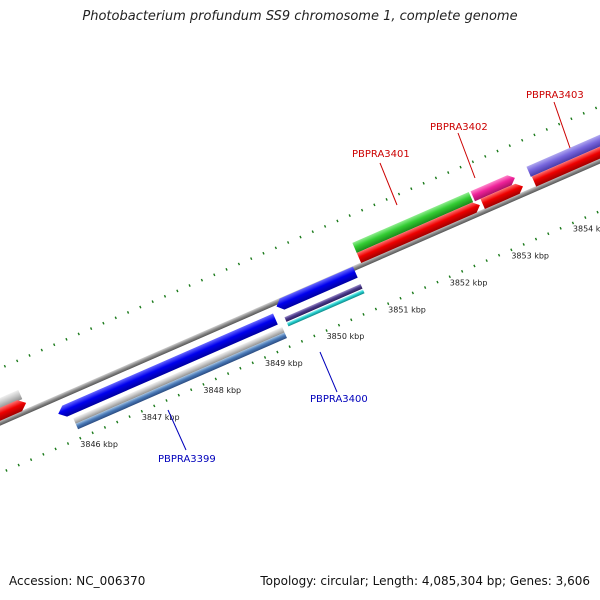 This screenshot has width=600, height=600. Describe the element at coordinates (179, 375) in the screenshot. I see `gene-feature-gray-lower` at that location.